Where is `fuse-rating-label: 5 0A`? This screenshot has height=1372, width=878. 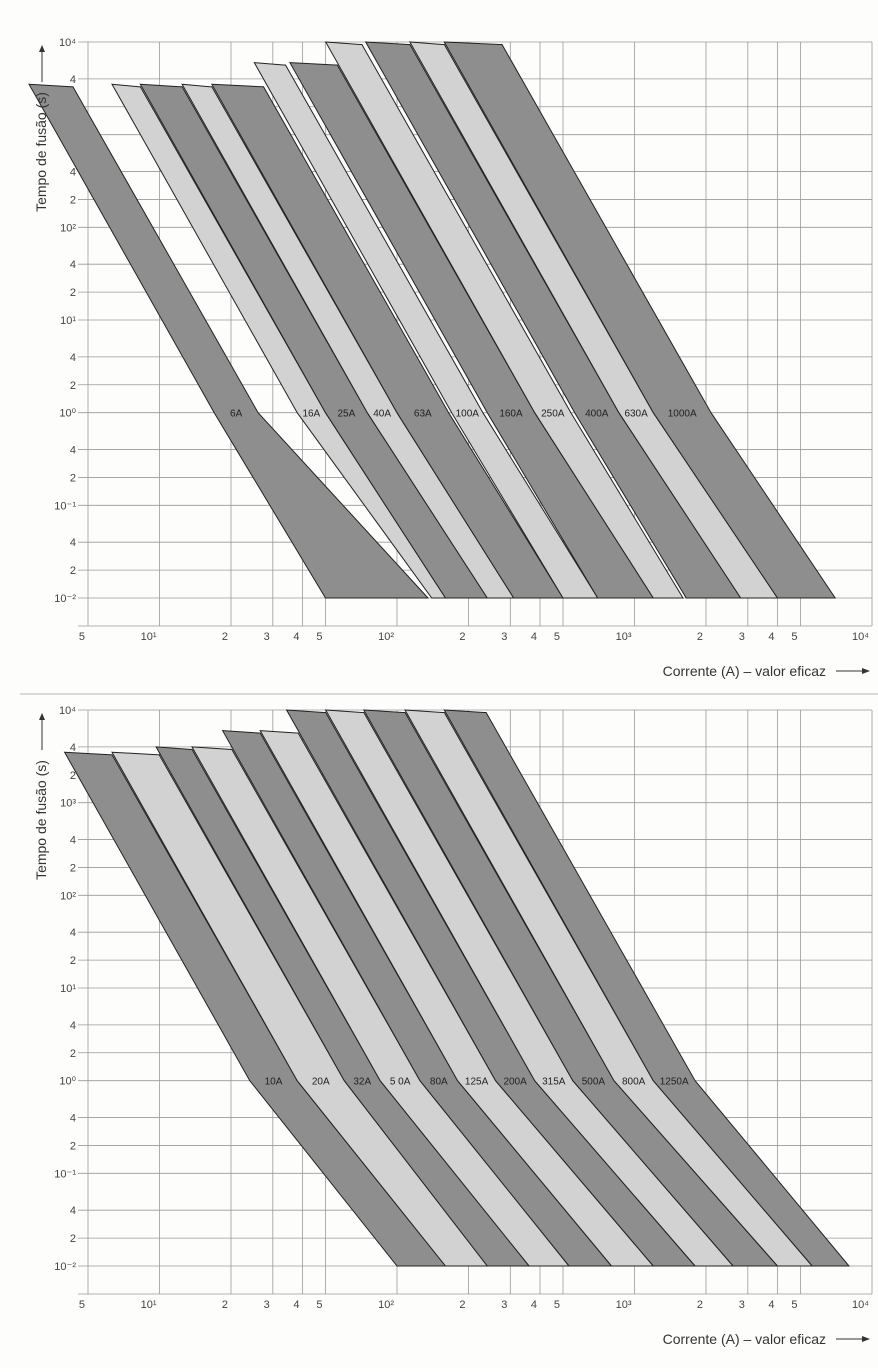 fuse-rating-label: 5 0A is located at coordinates (400, 1082).